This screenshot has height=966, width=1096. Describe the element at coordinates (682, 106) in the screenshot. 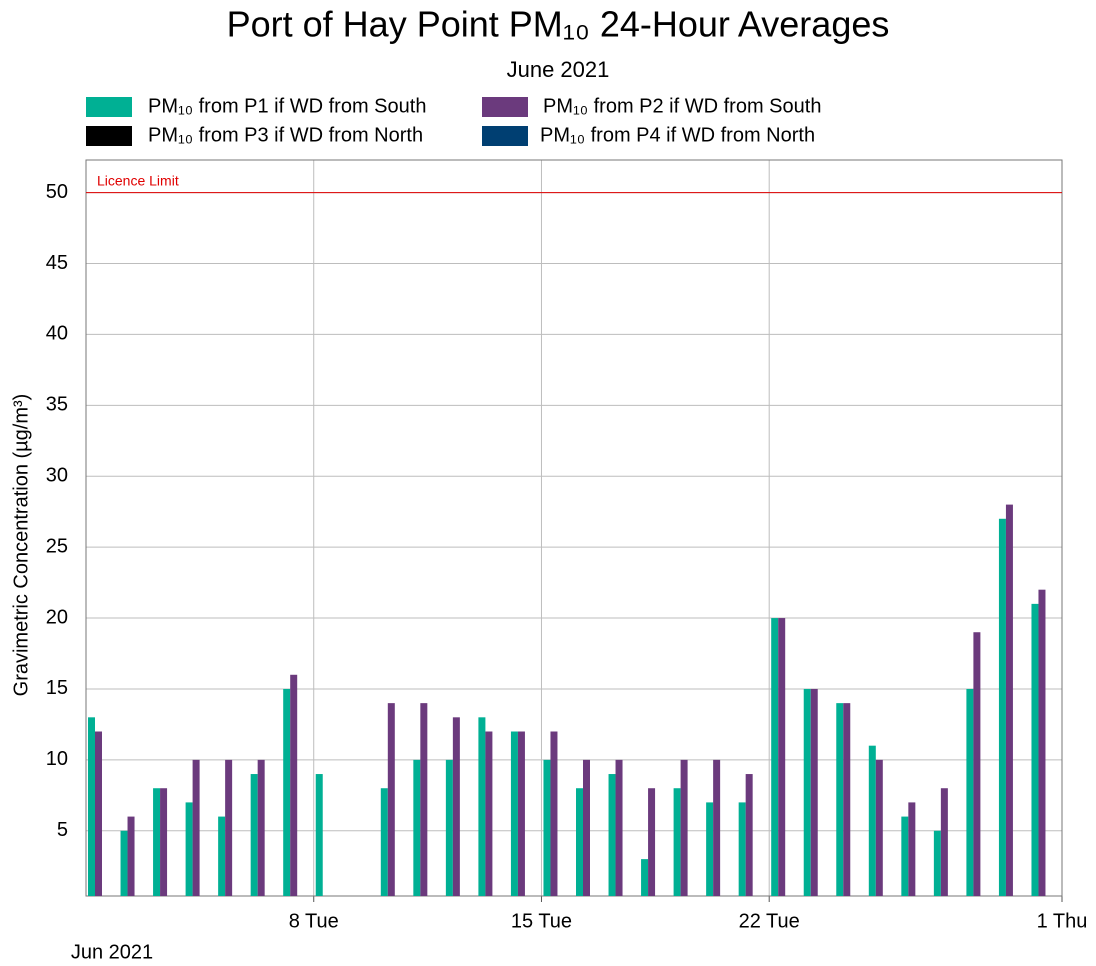

I see `legend-label: PM₁₀ from P2 if WD from South` at that location.